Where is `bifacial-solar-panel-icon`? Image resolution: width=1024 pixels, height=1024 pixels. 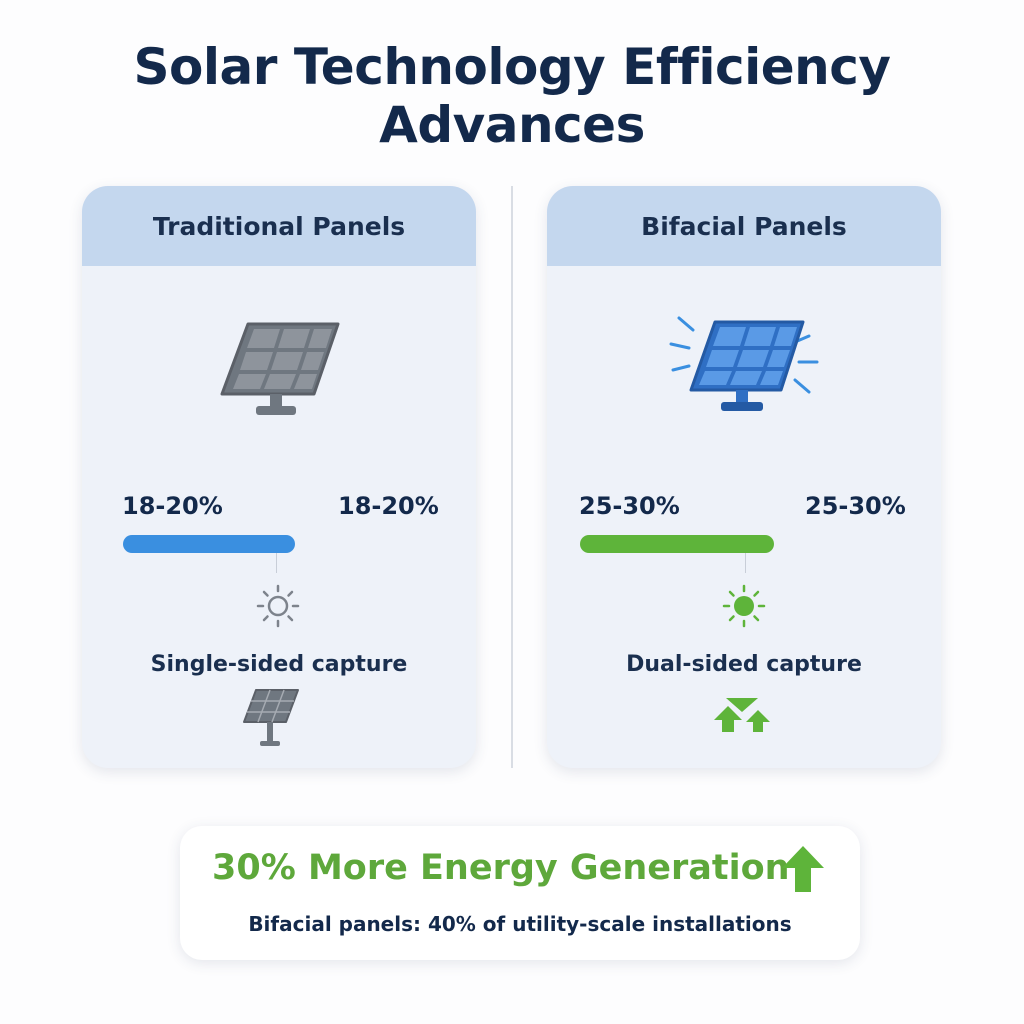 bifacial-solar-panel-icon is located at coordinates (744, 365).